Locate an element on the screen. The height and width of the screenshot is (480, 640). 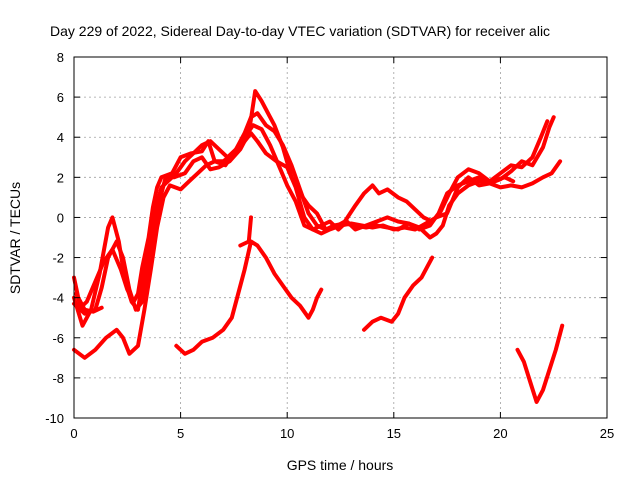
y-tick-label: -6 is located at coordinates (58, 338).